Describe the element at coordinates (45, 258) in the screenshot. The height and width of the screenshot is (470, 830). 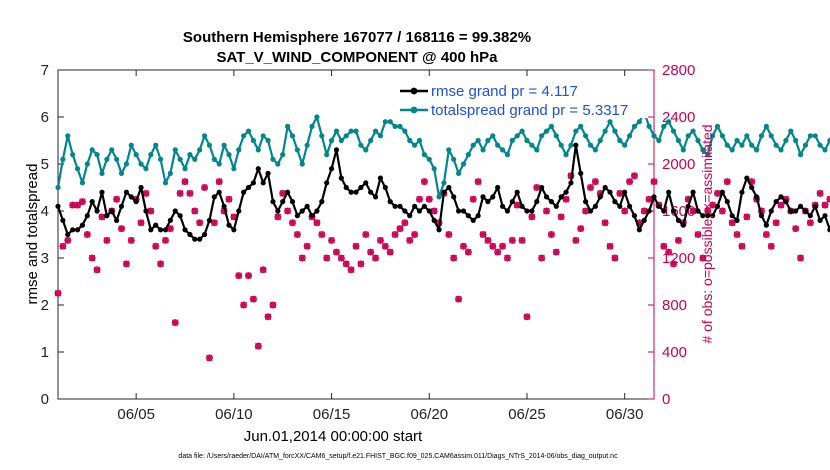
I see `y-tick-label-left: 3` at that location.